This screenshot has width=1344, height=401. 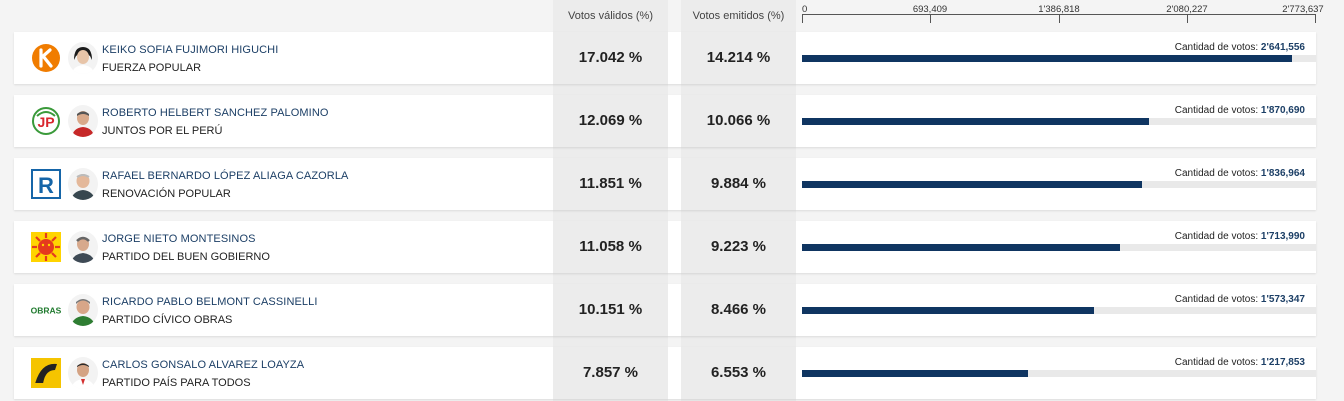 I want to click on votes-count: Cantidad de votos: 2'641,556, so click(x=1240, y=47).